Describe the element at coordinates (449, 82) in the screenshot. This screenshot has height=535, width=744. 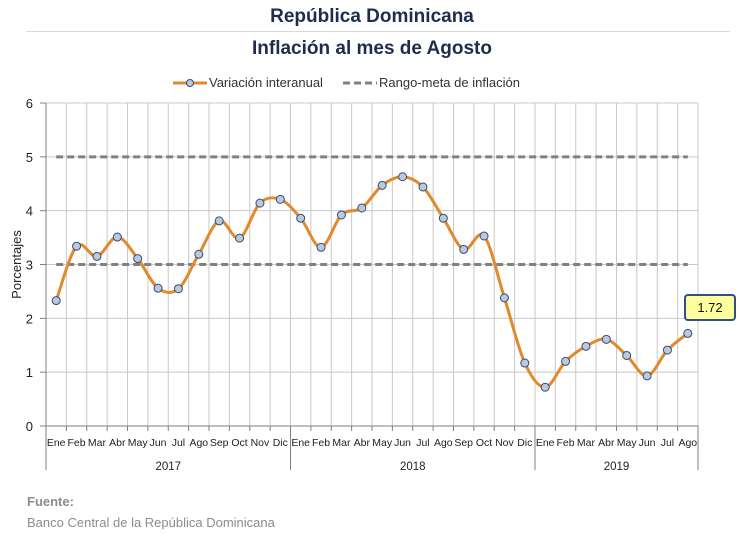
I see `legend-band-label: Rango-meta de inflación` at that location.